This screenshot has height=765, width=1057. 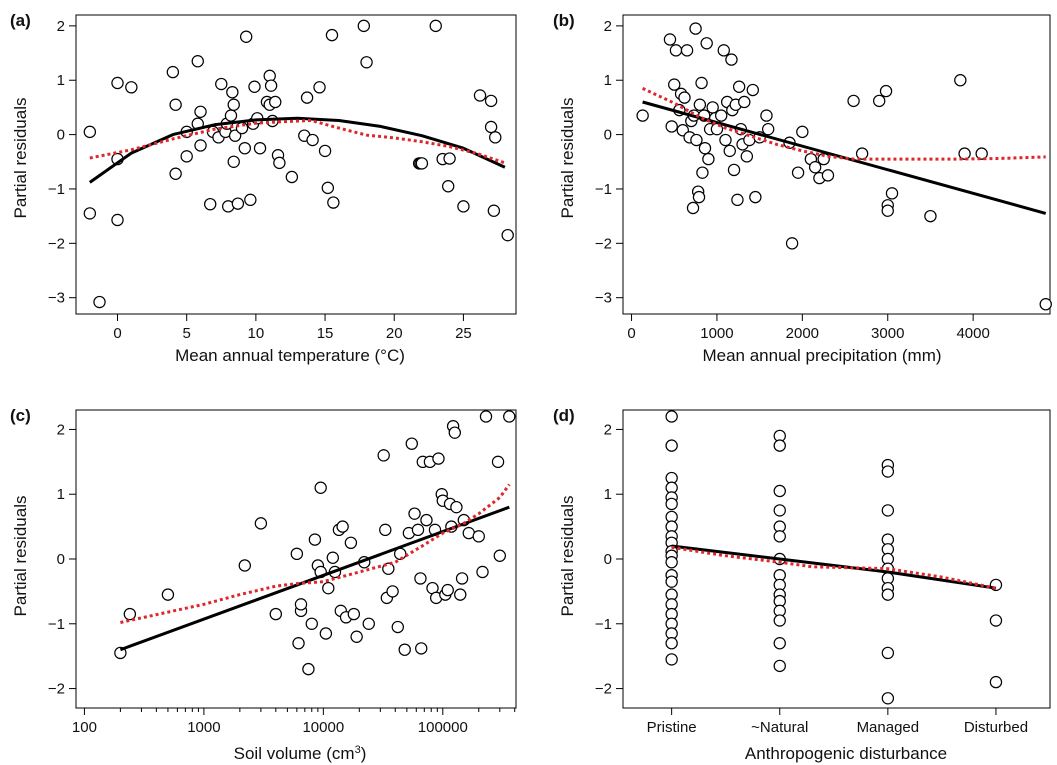 What do you see at coordinates (297, 142) in the screenshot?
I see `smooth-line` at bounding box center [297, 142].